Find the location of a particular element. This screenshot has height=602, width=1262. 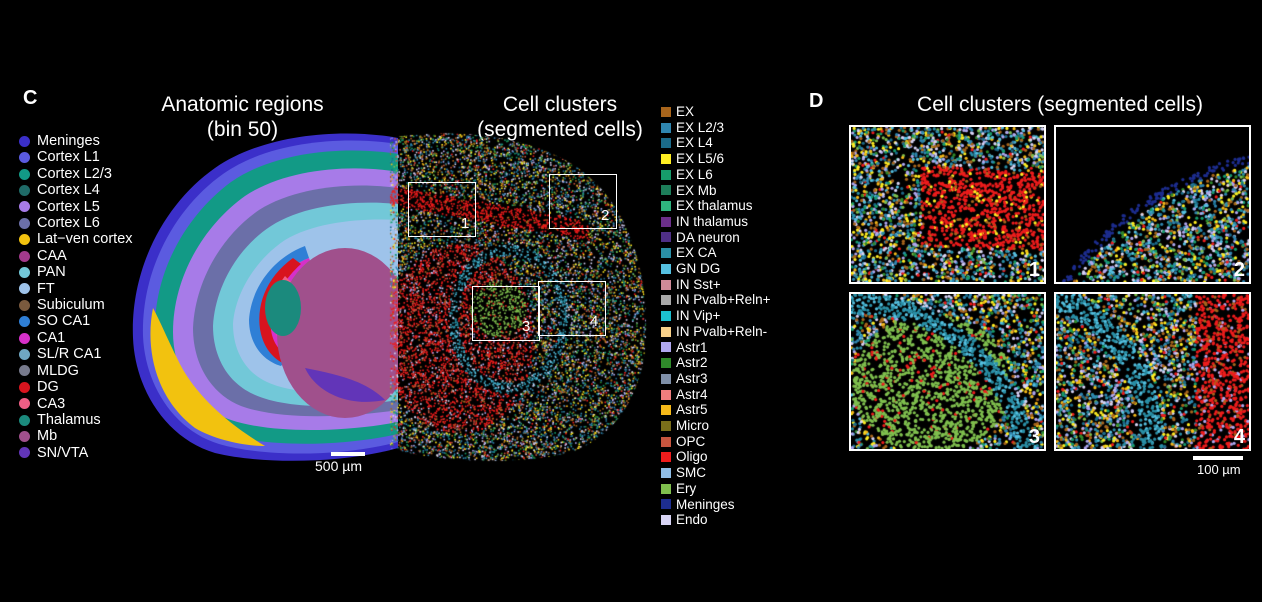

cluster-legend-item: Oligo is located at coordinates (716, 457).